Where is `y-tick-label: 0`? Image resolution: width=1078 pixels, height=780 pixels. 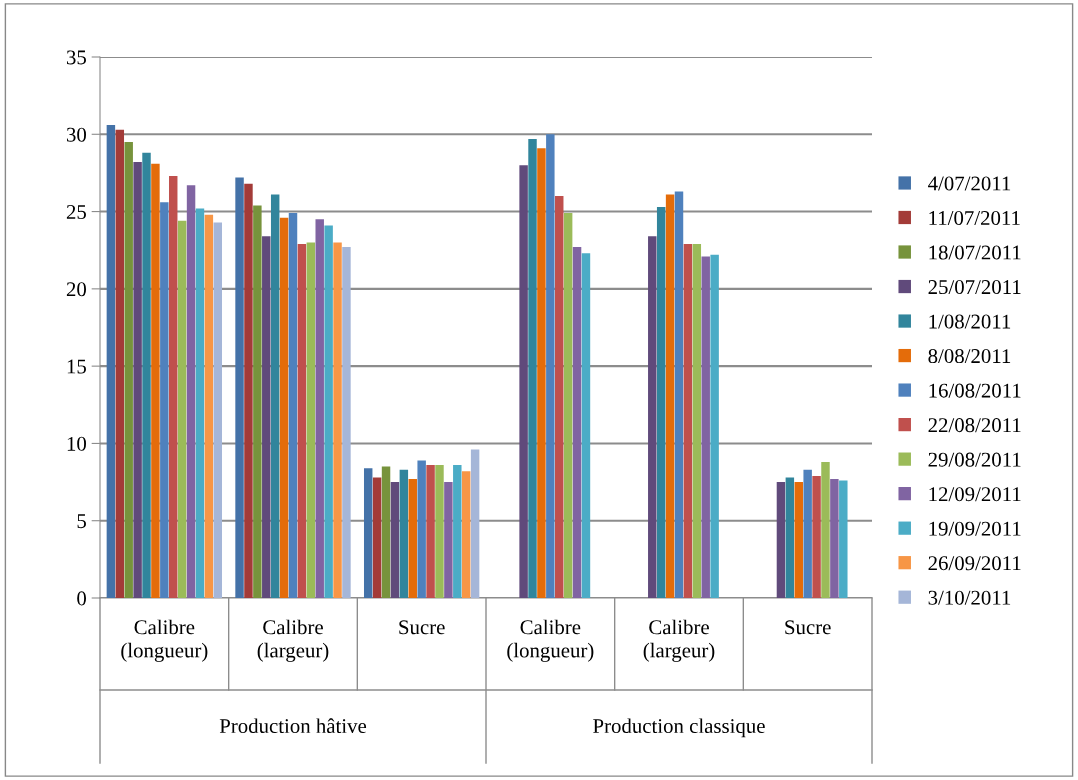 y-tick-label: 0 is located at coordinates (82, 598).